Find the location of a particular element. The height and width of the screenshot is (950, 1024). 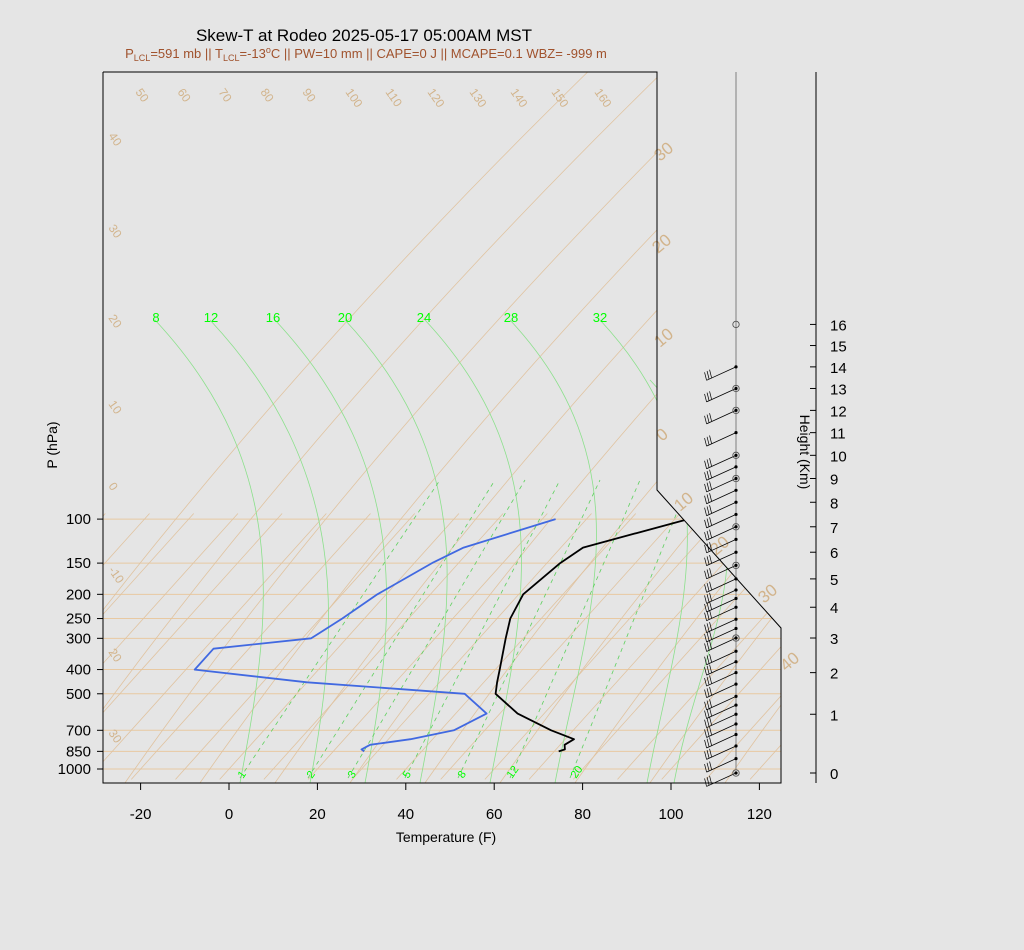

mixing-ratio-label: 20 is located at coordinates (577, 772).